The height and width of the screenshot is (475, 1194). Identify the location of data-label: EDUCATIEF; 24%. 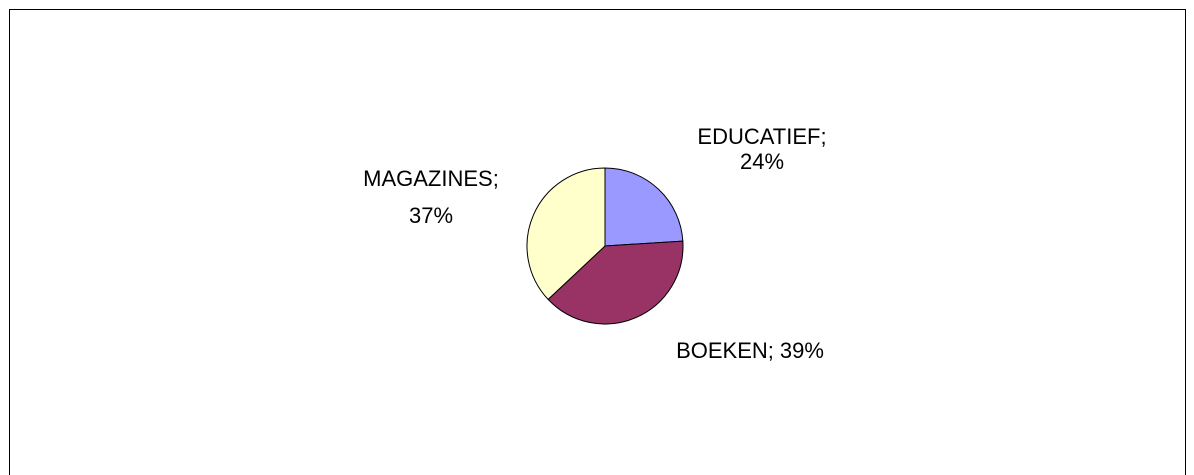
(761, 149).